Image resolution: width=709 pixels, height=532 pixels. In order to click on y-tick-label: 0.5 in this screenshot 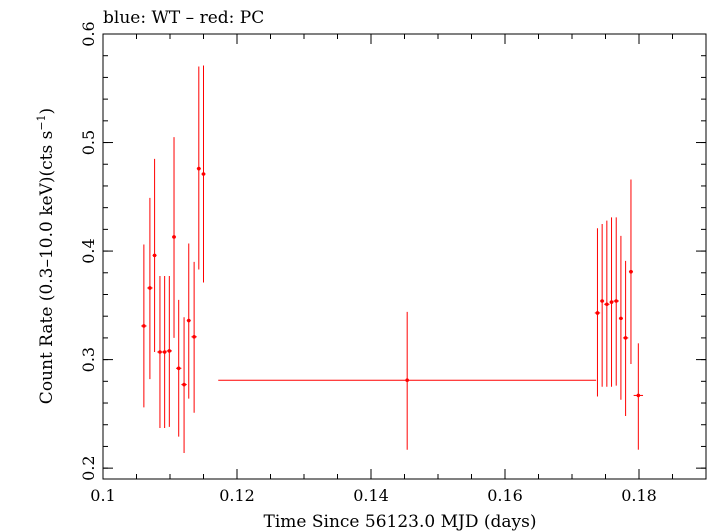, I will do `click(88, 142)`.